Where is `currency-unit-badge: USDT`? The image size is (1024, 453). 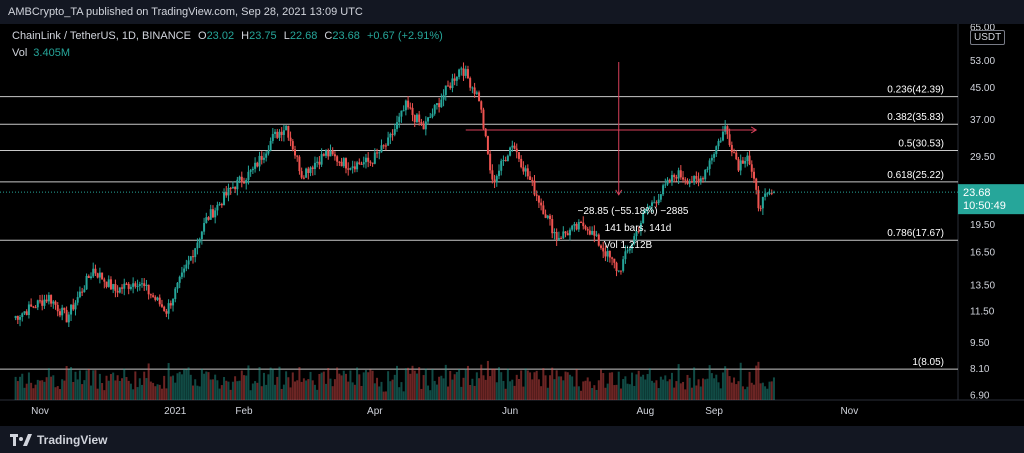
currency-unit-badge: USDT is located at coordinates (988, 37).